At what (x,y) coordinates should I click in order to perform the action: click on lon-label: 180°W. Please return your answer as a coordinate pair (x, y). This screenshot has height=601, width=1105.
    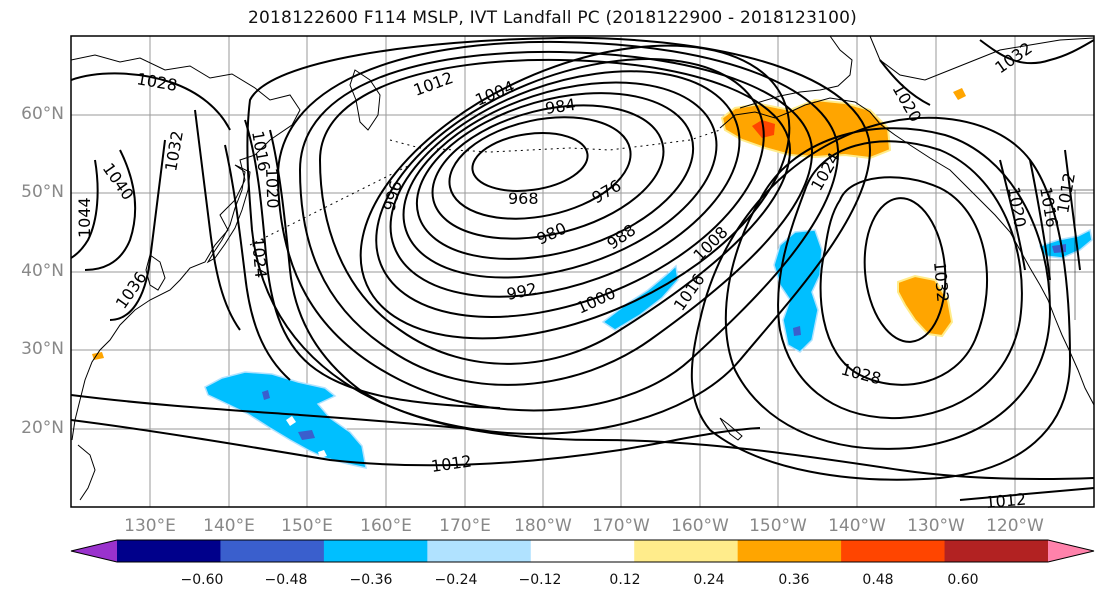
    Looking at the image, I should click on (543, 526).